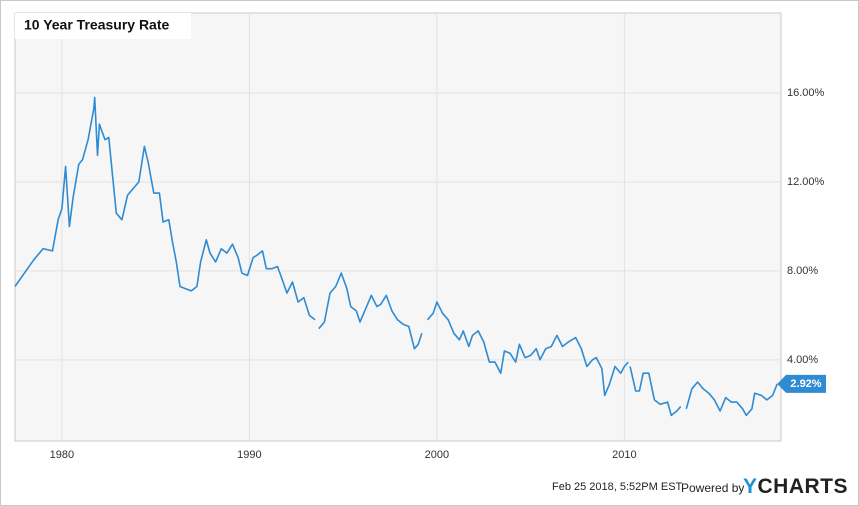 This screenshot has height=506, width=859. Describe the element at coordinates (97, 25) in the screenshot. I see `chart-title: 10 Year Treasury Rate` at that location.